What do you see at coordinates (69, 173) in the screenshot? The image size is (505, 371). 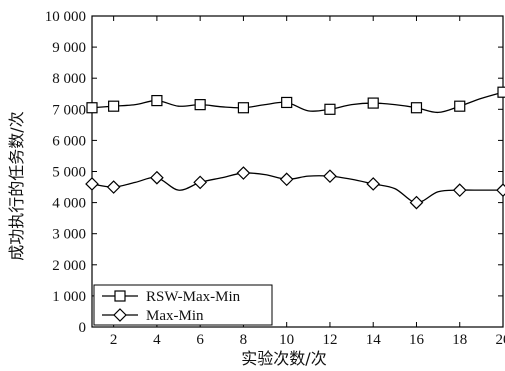 I see `y-tick-label: 5 000` at bounding box center [69, 173].